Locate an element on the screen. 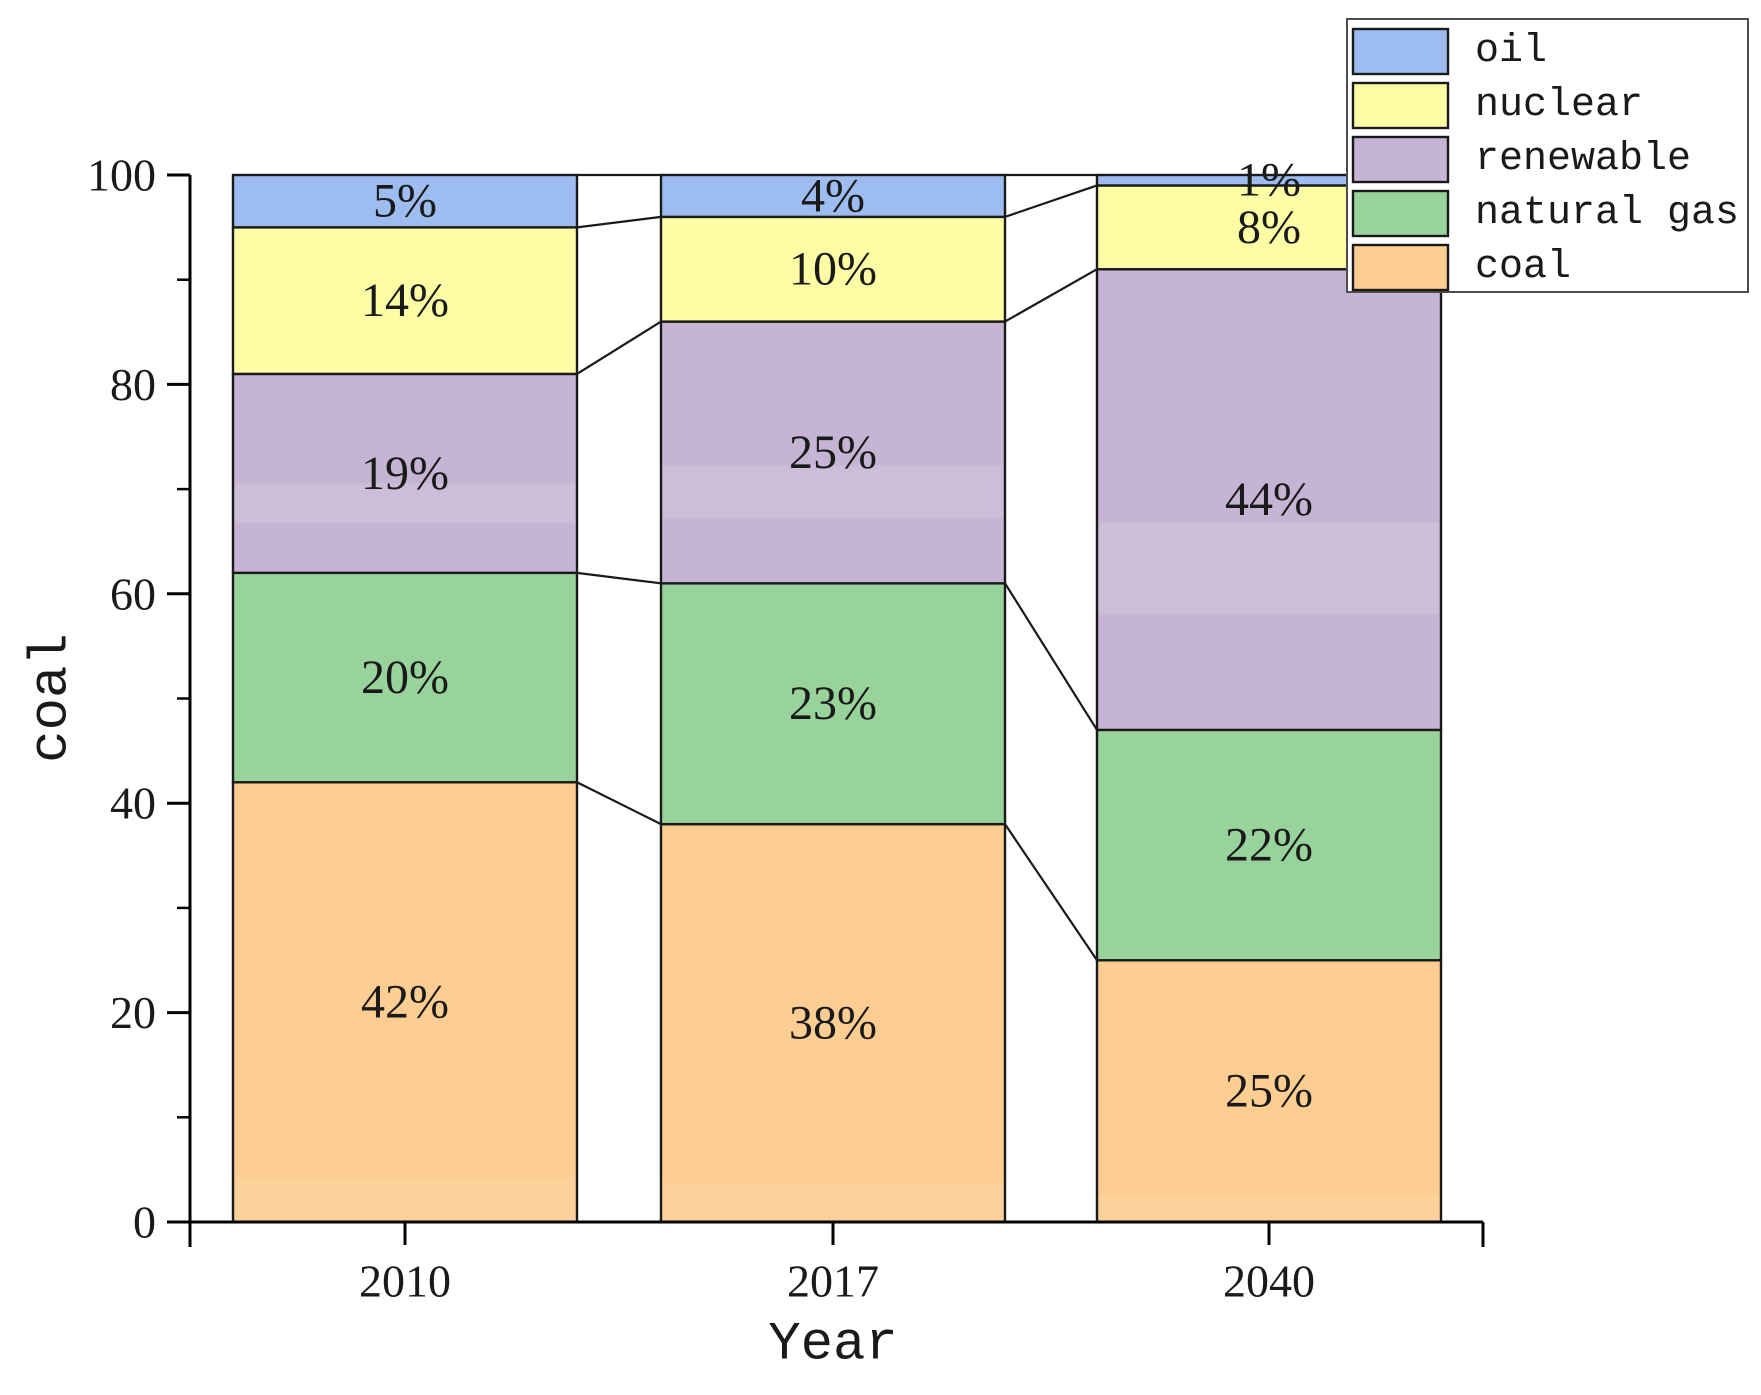 This screenshot has width=1761, height=1395. y-tick-label-100: 100 is located at coordinates (121, 175).